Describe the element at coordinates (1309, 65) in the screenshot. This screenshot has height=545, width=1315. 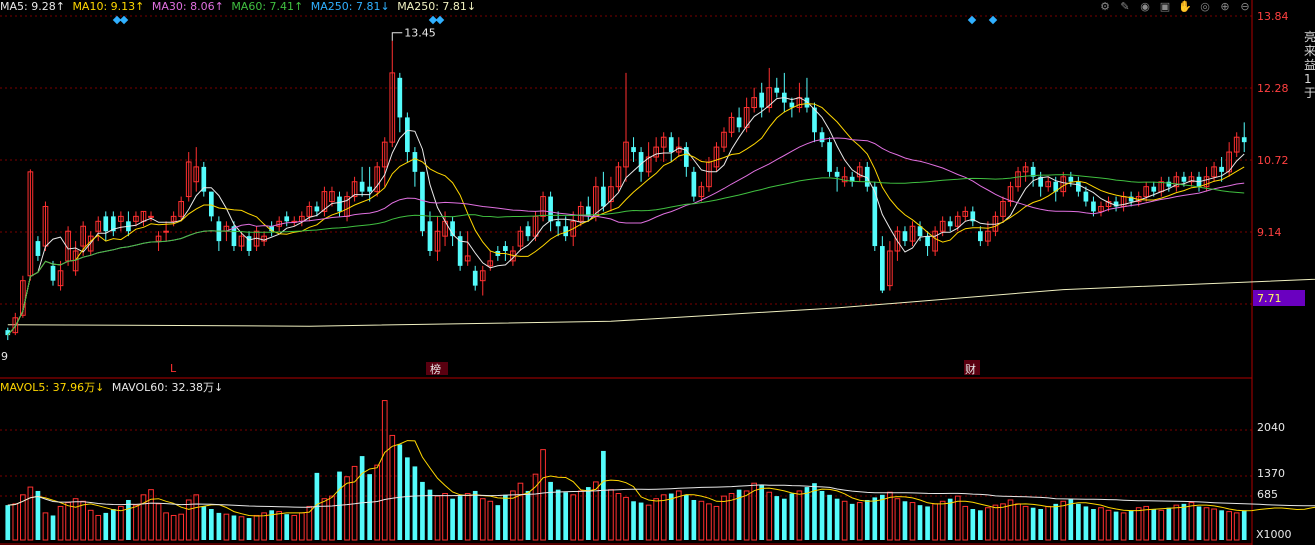
I see `right-side-panel-edge: 亮 来 益 1 于` at that location.